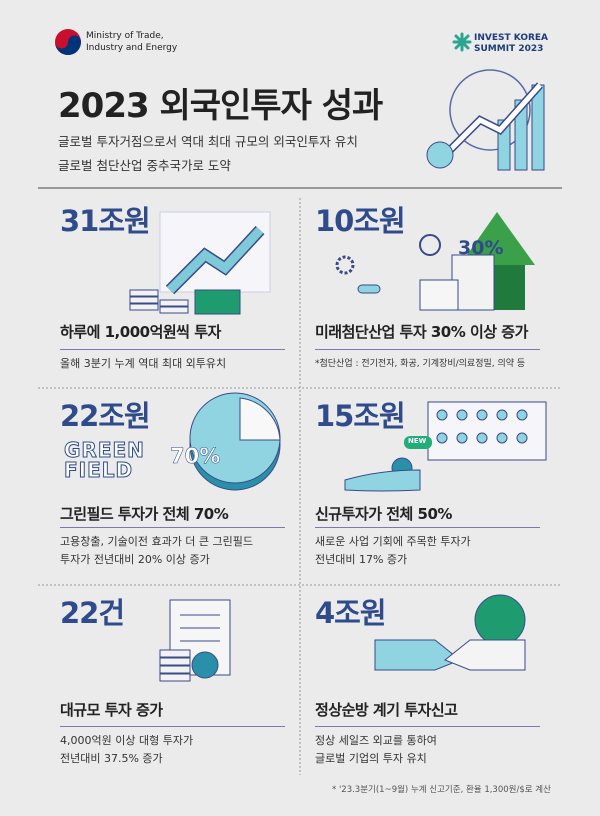 This screenshot has width=600, height=816. I want to click on description-line: 고용창출, 기술이전 효과가 더 큰 그린필드, so click(157, 541).